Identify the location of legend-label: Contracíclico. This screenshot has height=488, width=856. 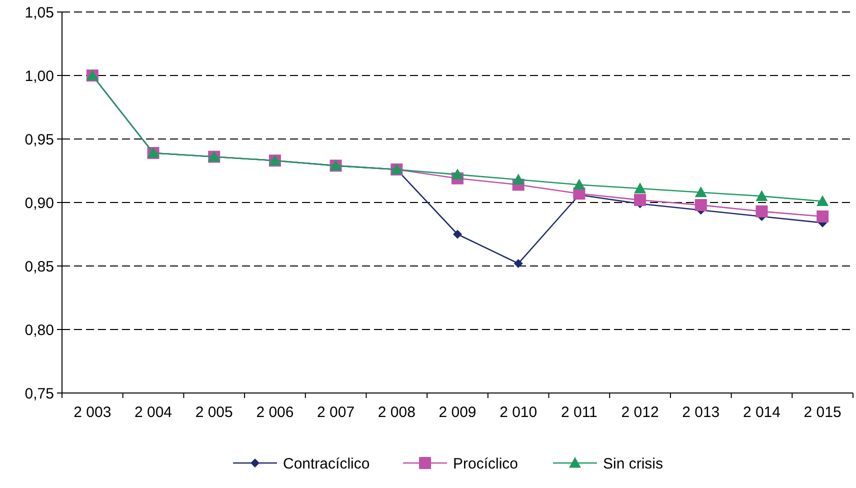
(326, 463).